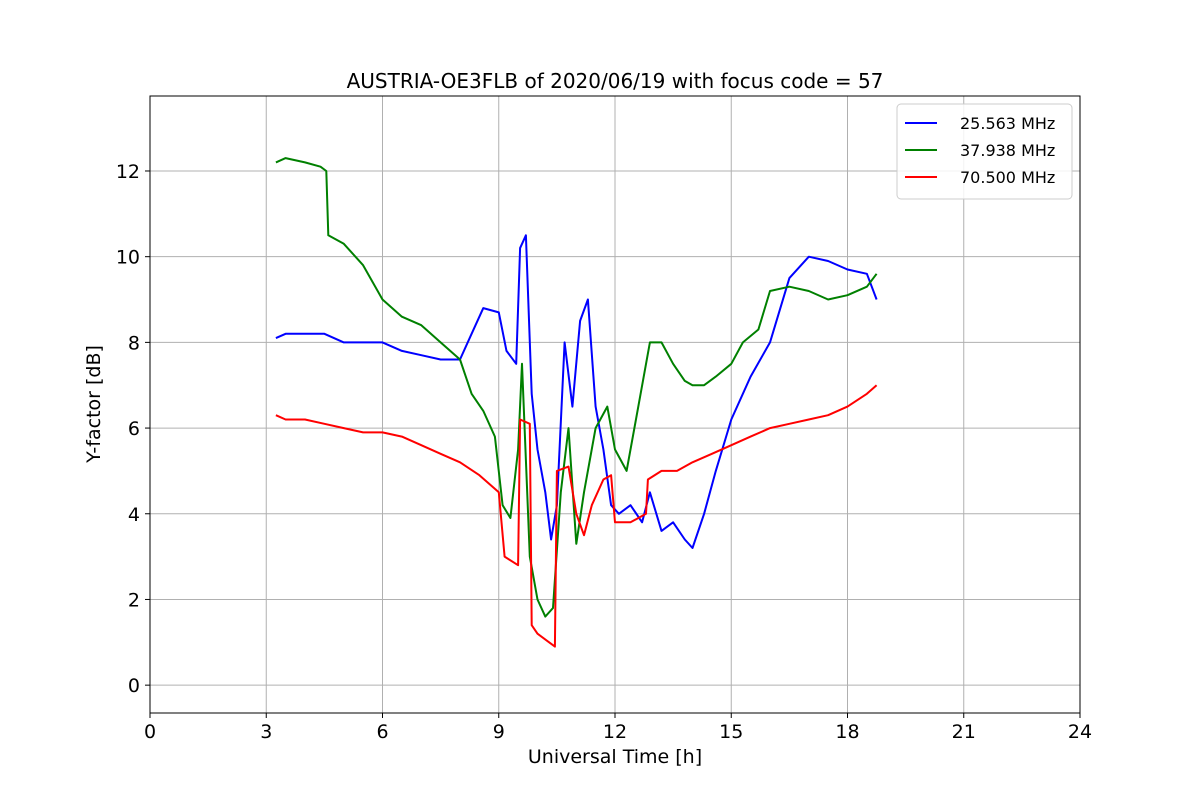 This screenshot has width=1200, height=800. Describe the element at coordinates (499, 732) in the screenshot. I see `x-tick-label: 9` at that location.